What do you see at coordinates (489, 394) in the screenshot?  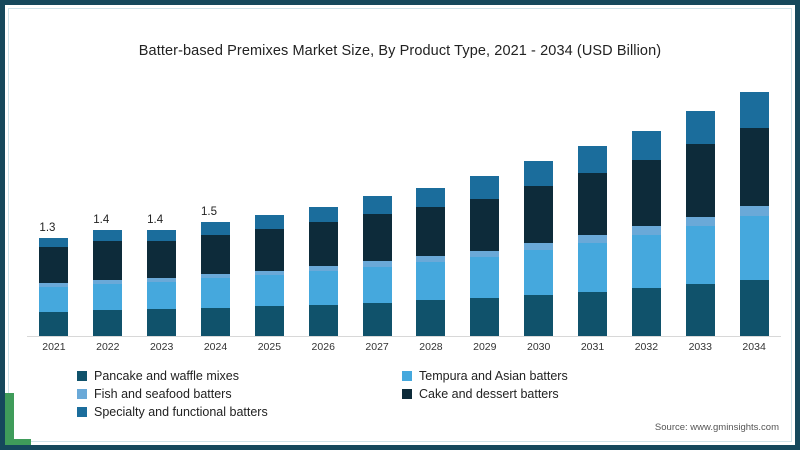 I see `legend-label: Cake and dessert batters` at bounding box center [489, 394].